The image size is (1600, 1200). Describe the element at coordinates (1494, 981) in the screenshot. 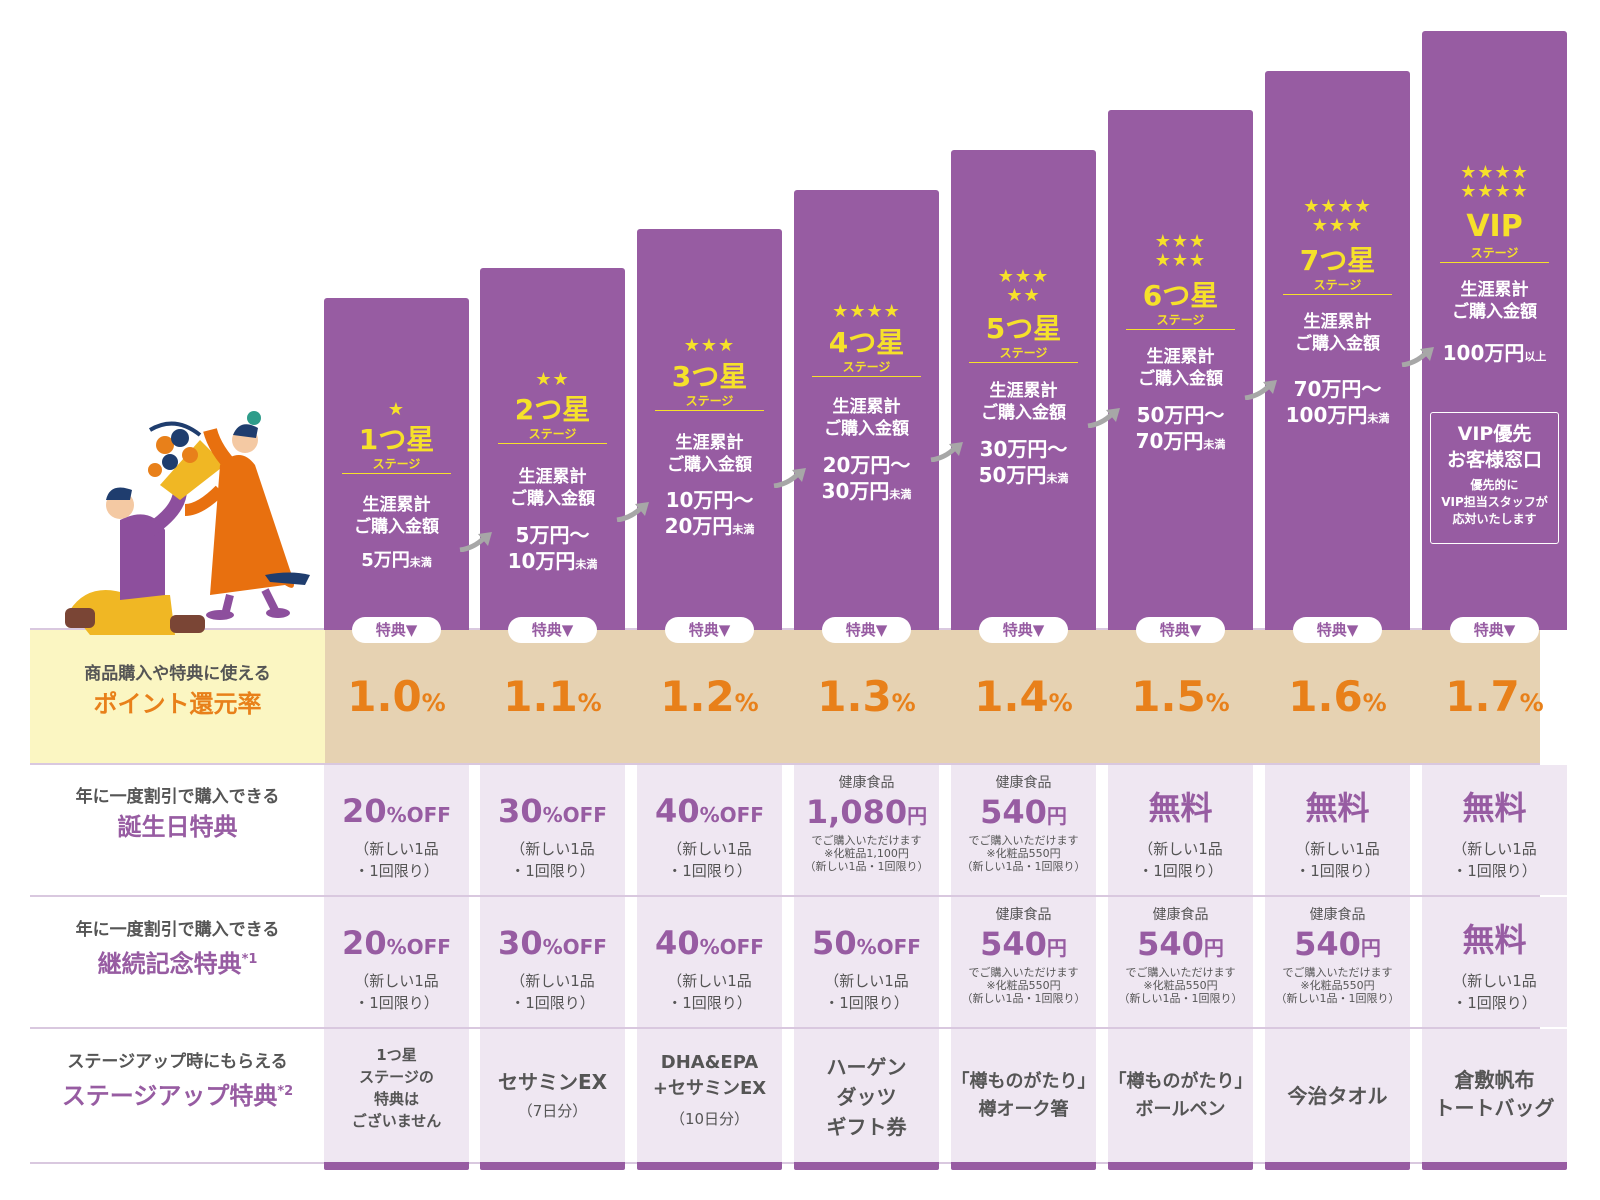

I see `limit-1: （新しい1品` at that location.